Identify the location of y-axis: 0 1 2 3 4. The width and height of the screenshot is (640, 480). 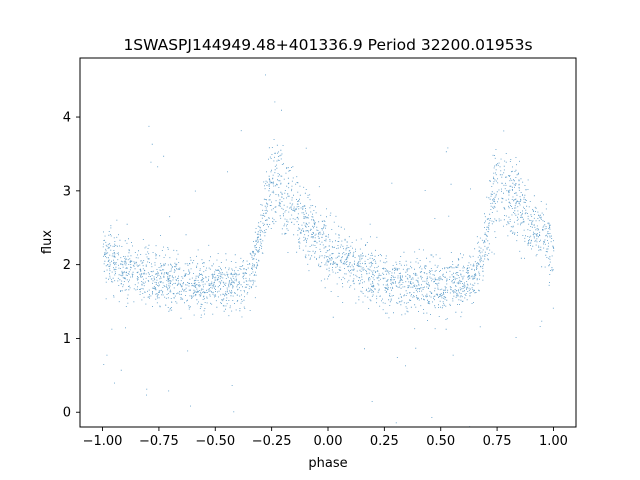
(71, 266).